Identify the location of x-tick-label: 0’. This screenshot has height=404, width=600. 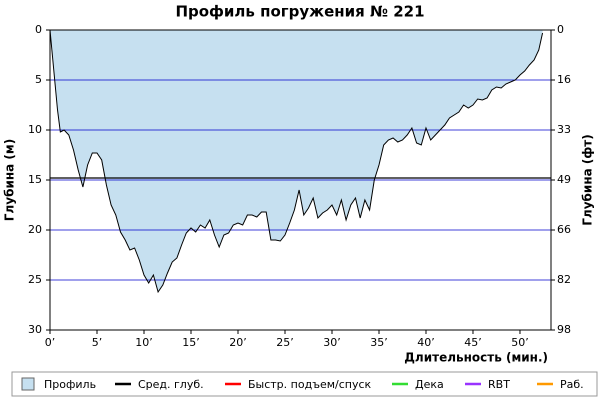
(50, 342).